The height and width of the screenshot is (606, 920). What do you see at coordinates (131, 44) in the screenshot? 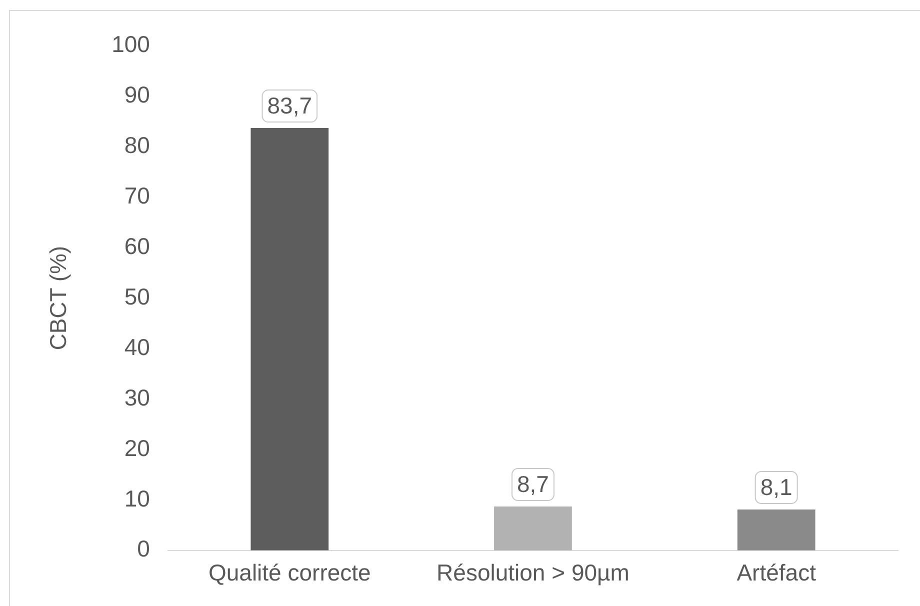
I see `y-tick-label: 100` at bounding box center [131, 44].